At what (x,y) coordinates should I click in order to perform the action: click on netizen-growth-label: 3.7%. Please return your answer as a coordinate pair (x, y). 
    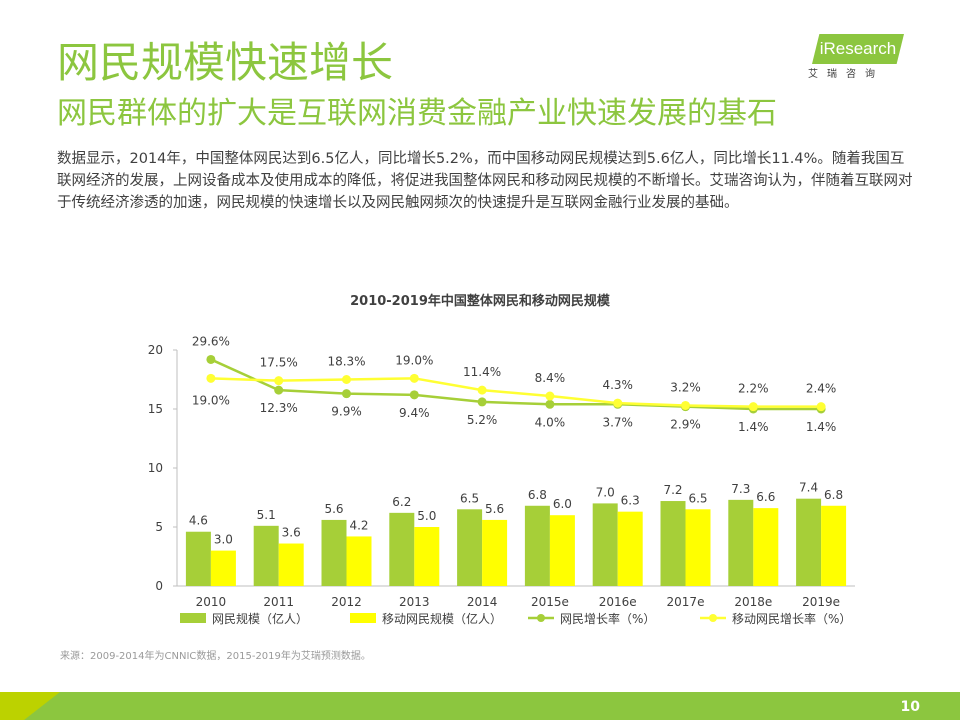
    Looking at the image, I should click on (617, 422).